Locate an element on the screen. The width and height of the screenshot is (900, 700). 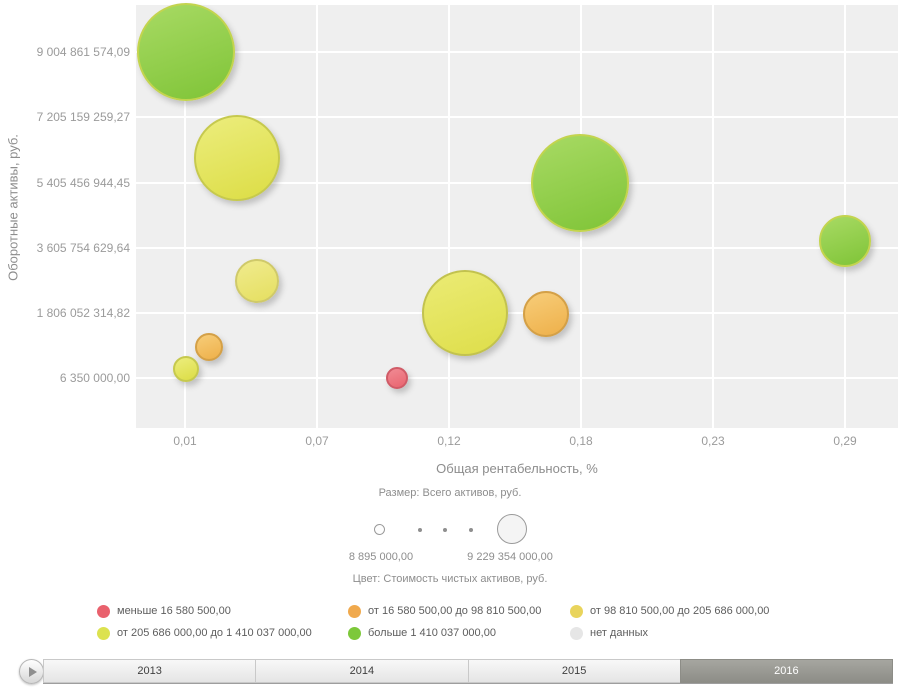
color-legend-label: нет данных is located at coordinates (619, 633).